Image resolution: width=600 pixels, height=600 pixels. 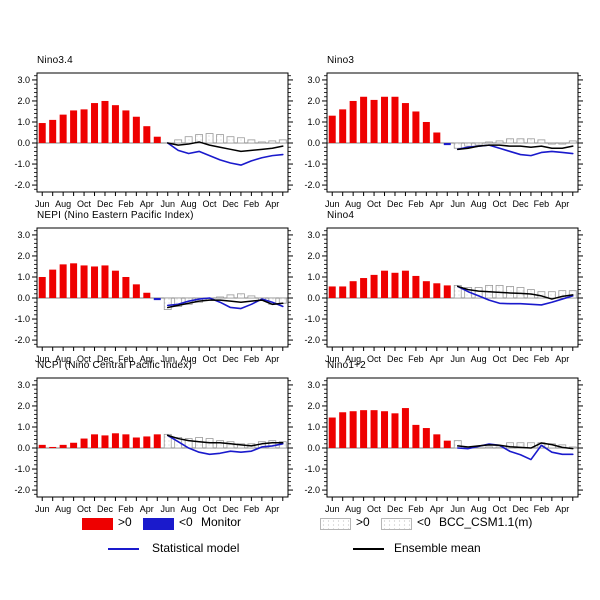 I want to click on legend-ensemble-mean-line, so click(x=368, y=549).